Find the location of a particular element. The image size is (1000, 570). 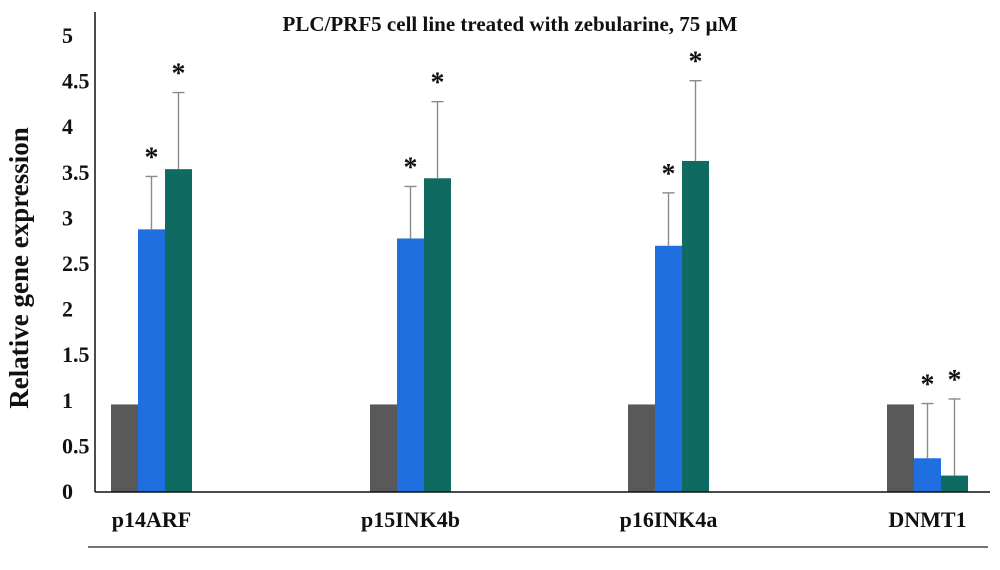

y-tick-label: 5 is located at coordinates (67, 35).